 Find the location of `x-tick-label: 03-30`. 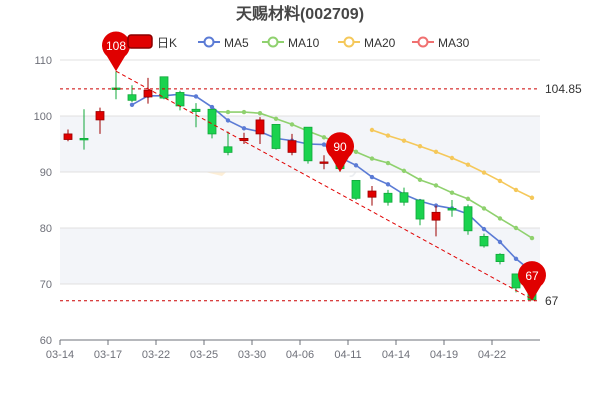

x-tick-label: 03-30 is located at coordinates (252, 355).